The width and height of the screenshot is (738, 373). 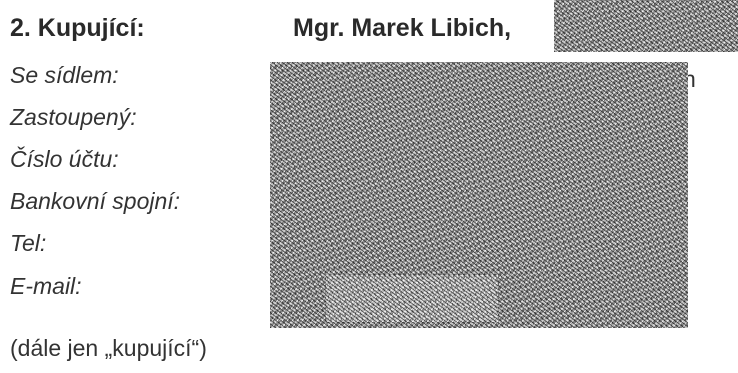 What do you see at coordinates (108, 348) in the screenshot?
I see `footer-note: (dále jen „kupující“)` at bounding box center [108, 348].